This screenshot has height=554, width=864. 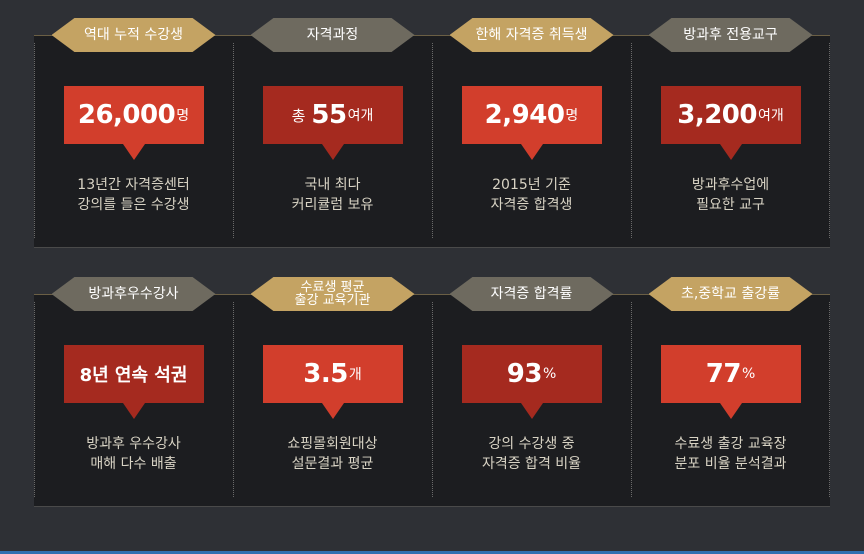 I want to click on stat-description: 수료생 출강 교육장 분포 비율 분석결과, so click(x=730, y=454).